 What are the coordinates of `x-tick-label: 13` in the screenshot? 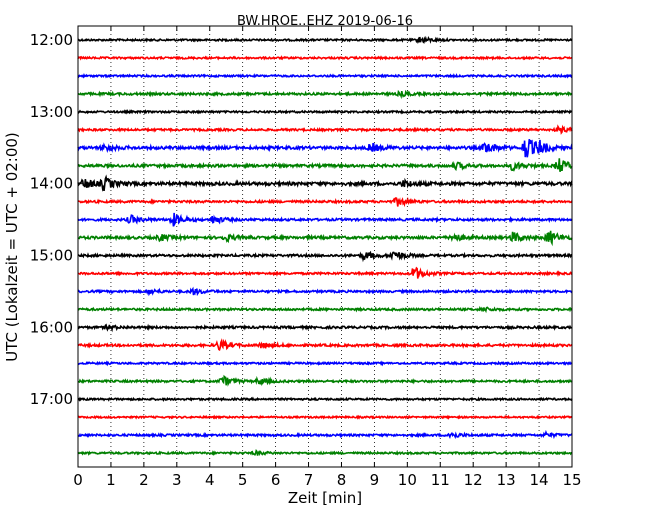 It's located at (506, 480).